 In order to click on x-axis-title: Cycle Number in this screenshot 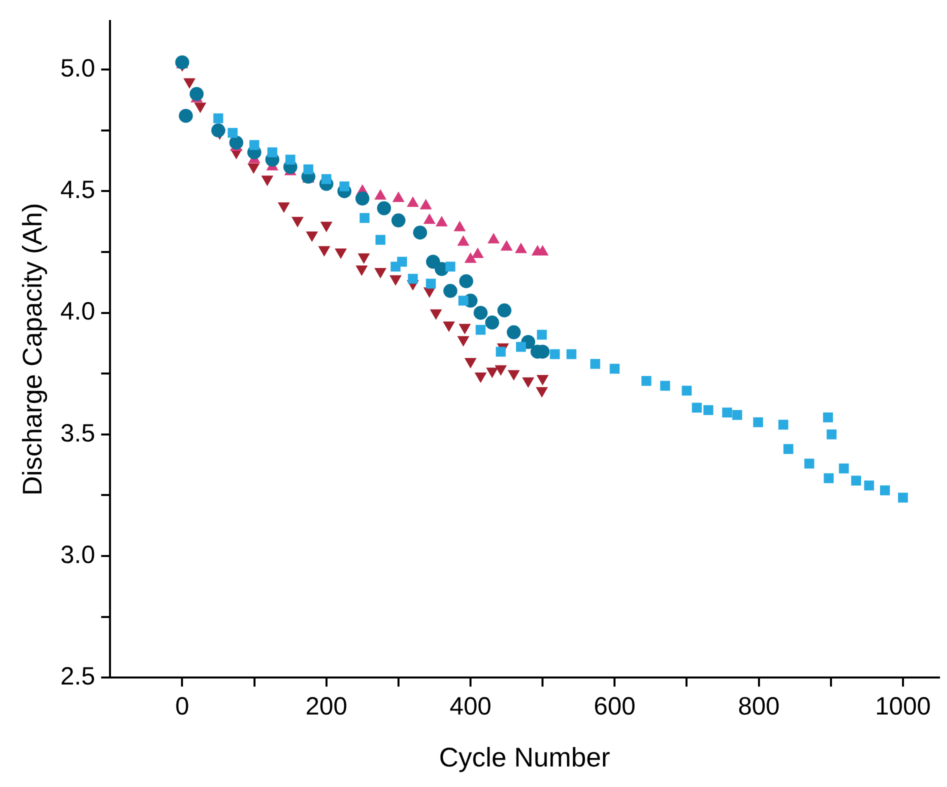, I will do `click(524, 757)`.